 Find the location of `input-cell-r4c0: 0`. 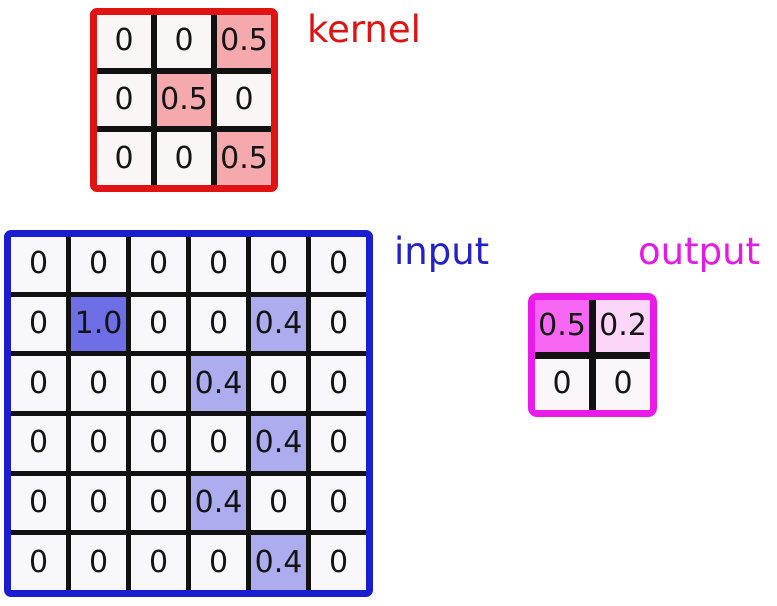

input-cell-r4c0: 0 is located at coordinates (38, 503).